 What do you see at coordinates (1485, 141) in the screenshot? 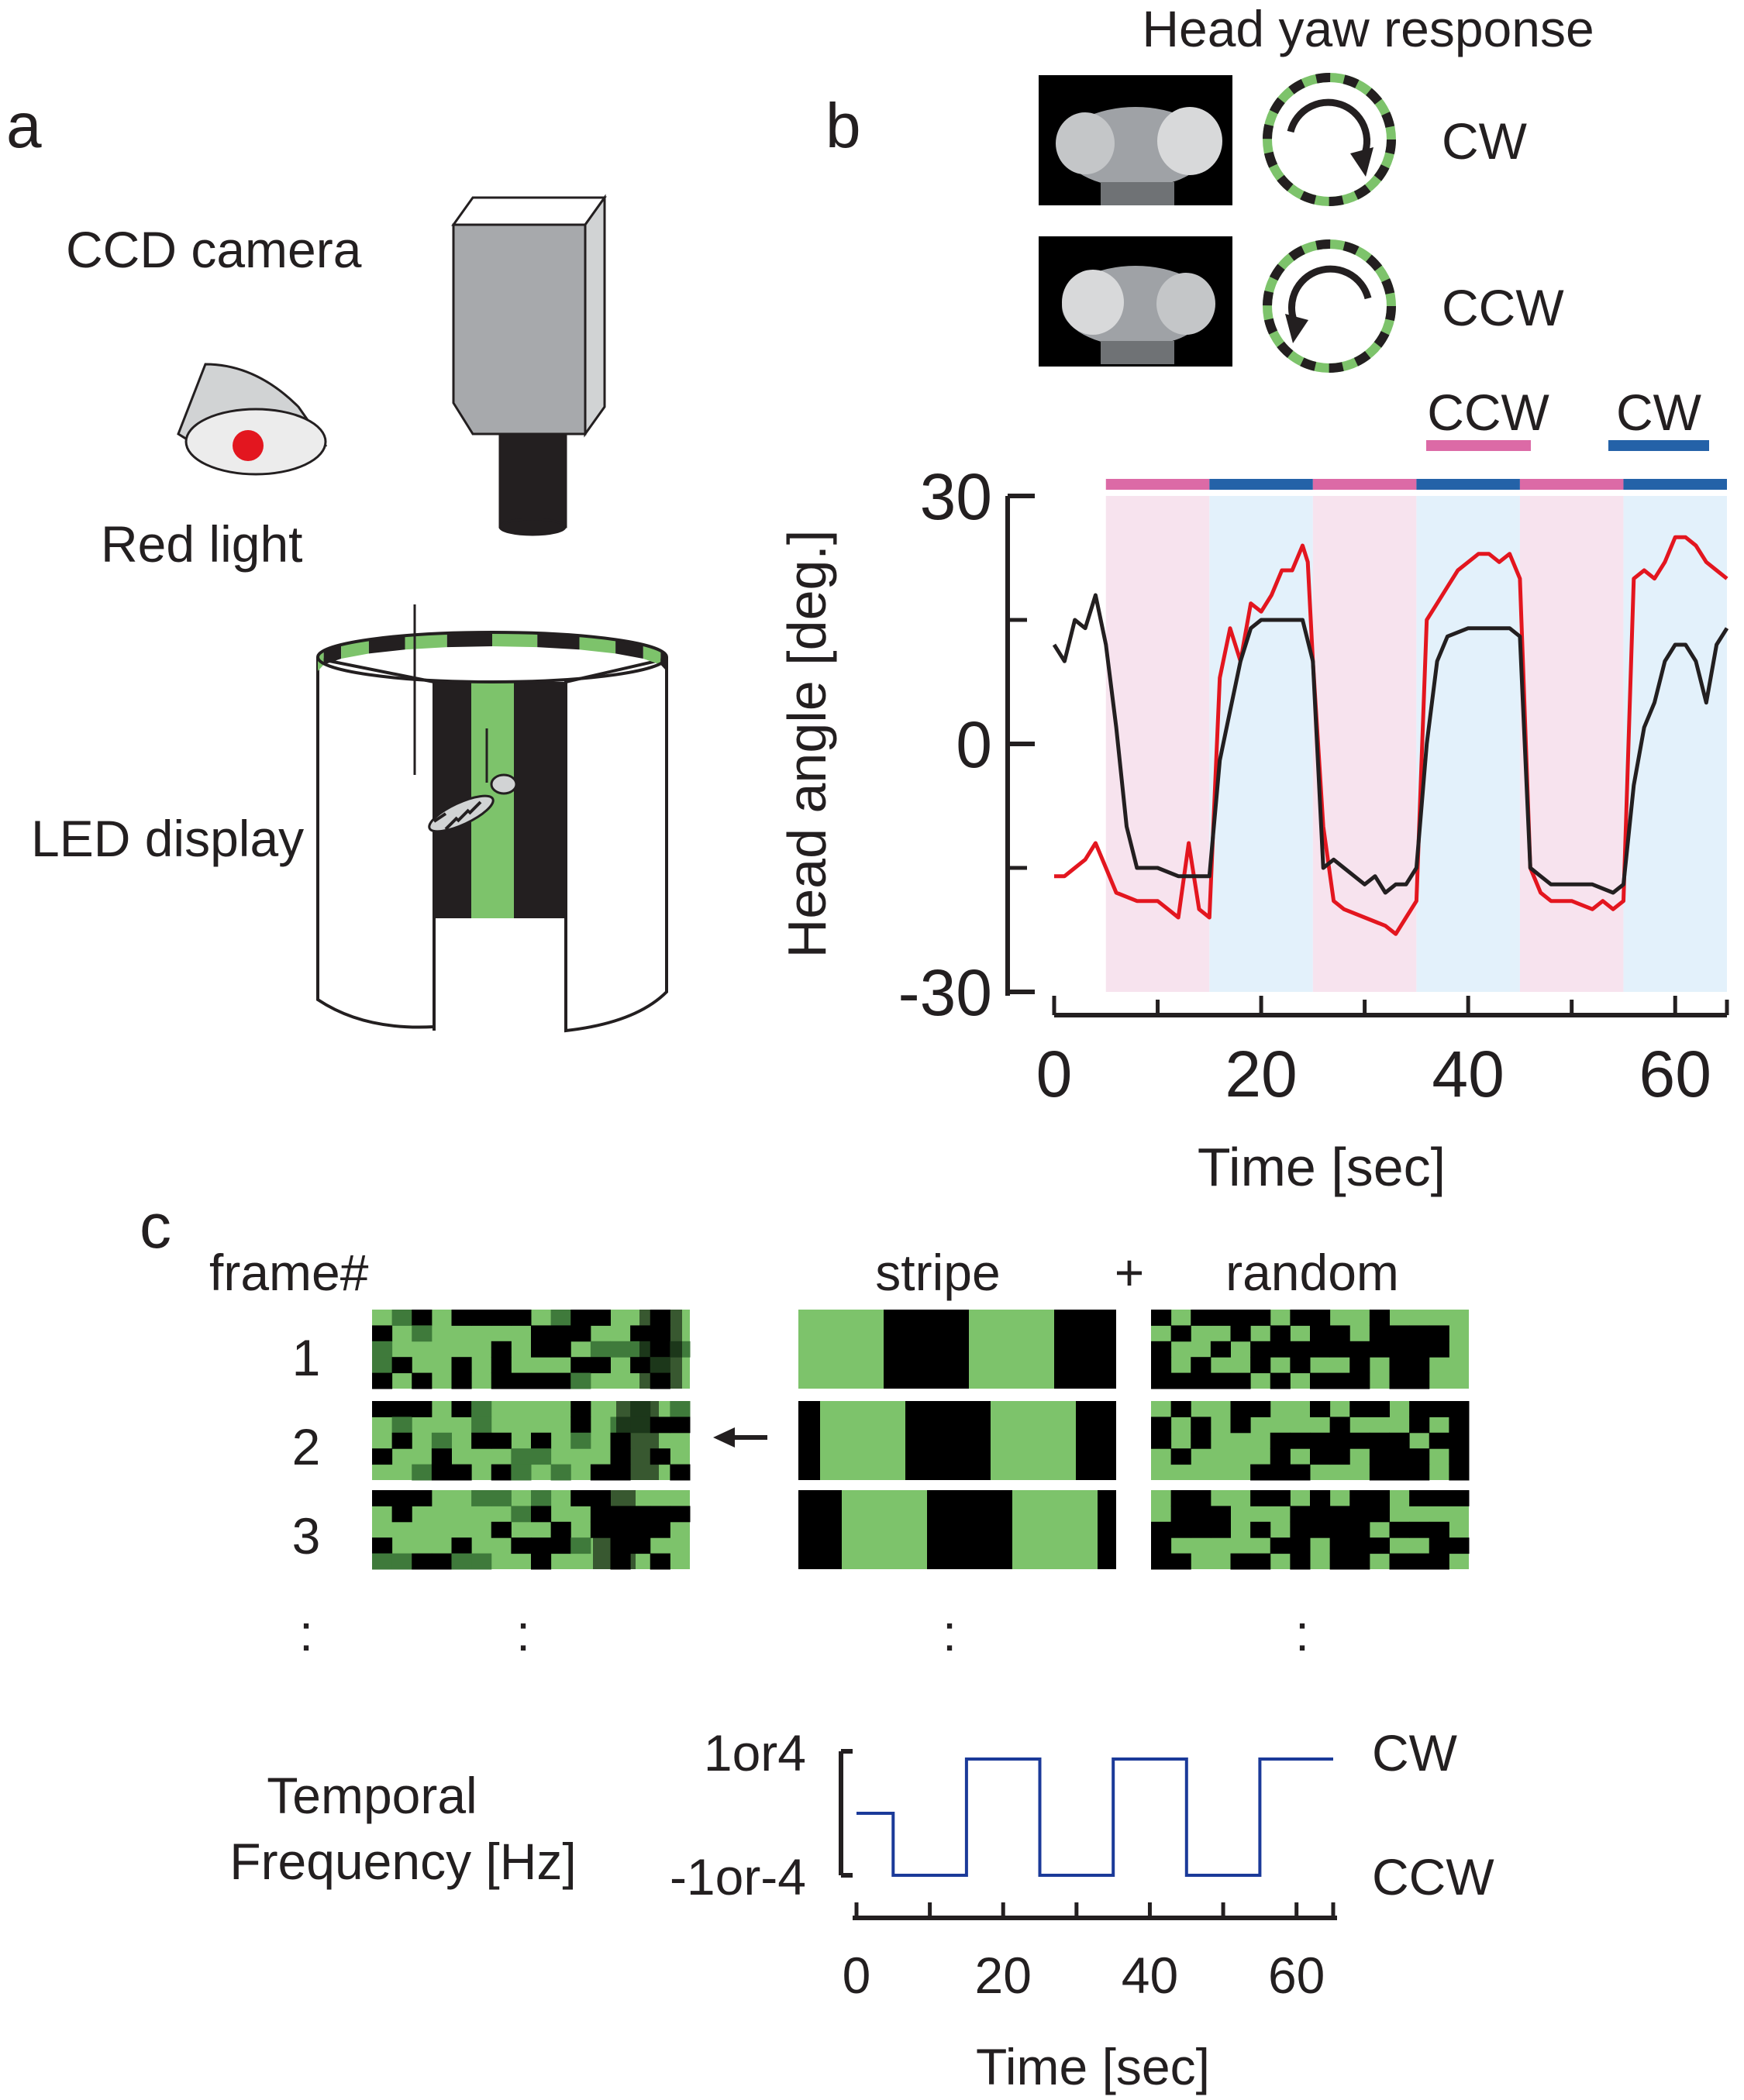
I see `cw-label: CW` at bounding box center [1485, 141].